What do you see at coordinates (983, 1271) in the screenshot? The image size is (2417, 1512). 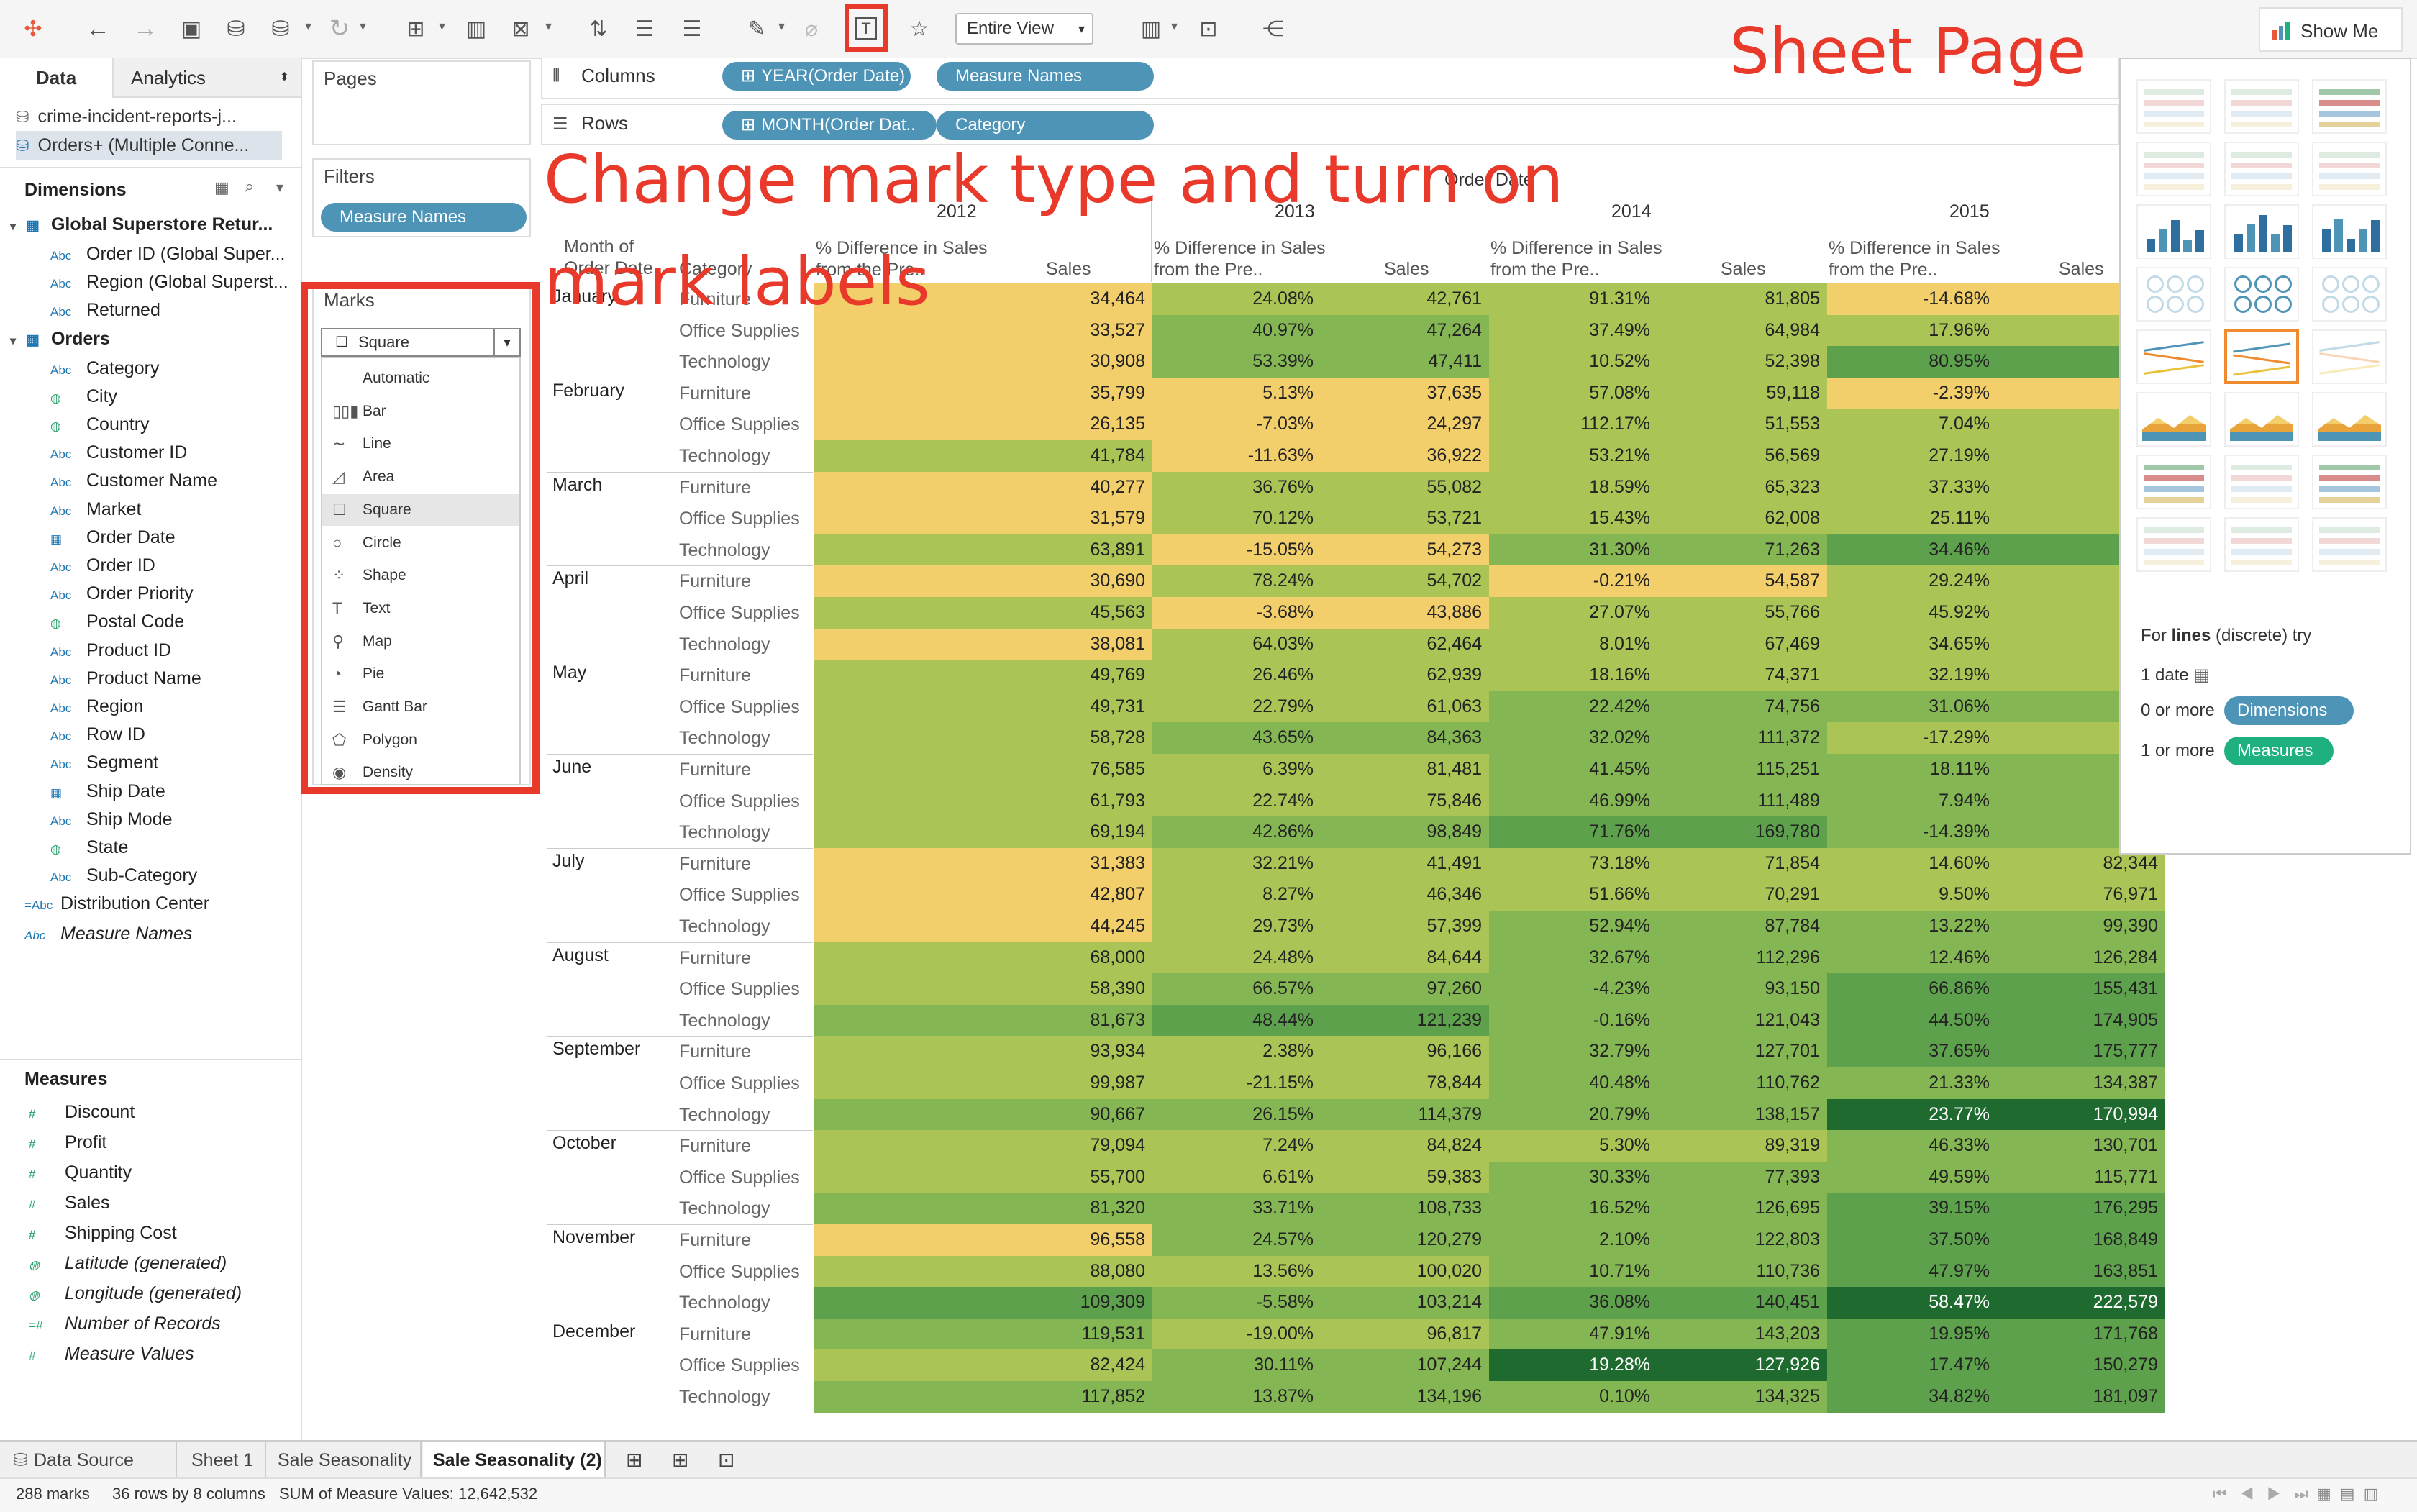 I see `data-cell: 88,080` at bounding box center [983, 1271].